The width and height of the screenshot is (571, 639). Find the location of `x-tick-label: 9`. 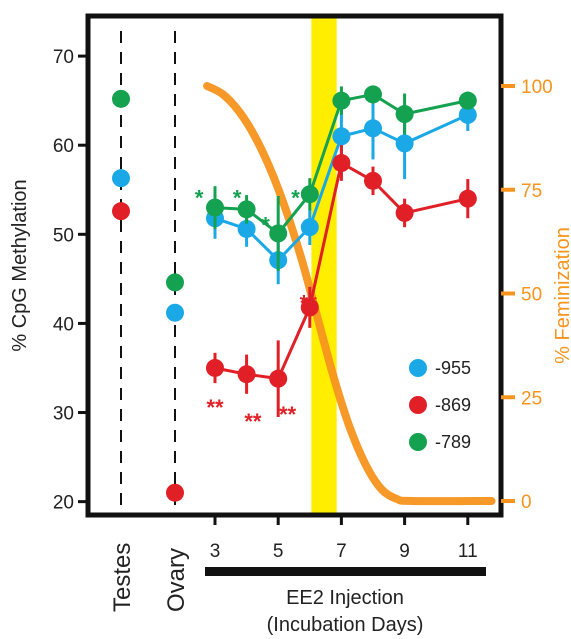

x-tick-label: 9 is located at coordinates (404, 551).